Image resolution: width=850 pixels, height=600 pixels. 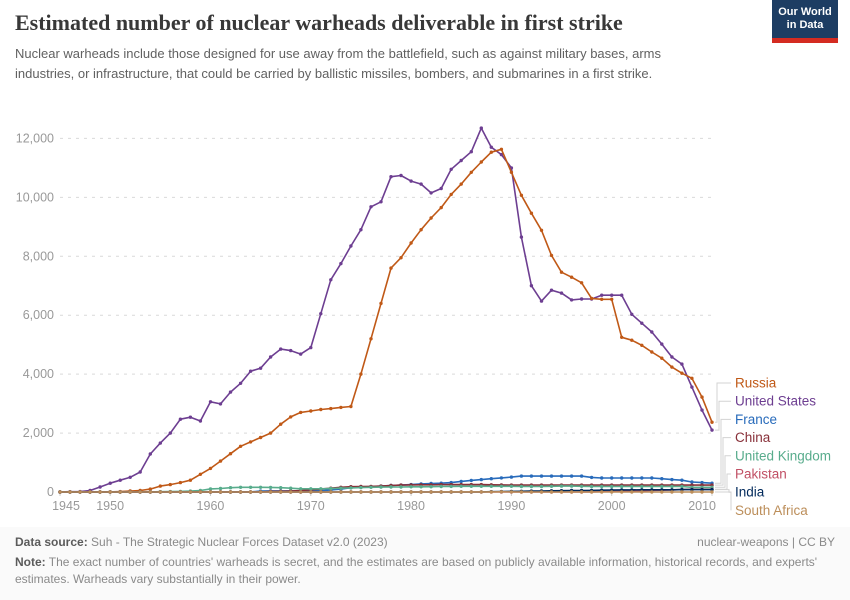 What do you see at coordinates (110, 506) in the screenshot?
I see `x-tick-label: 1950` at bounding box center [110, 506].